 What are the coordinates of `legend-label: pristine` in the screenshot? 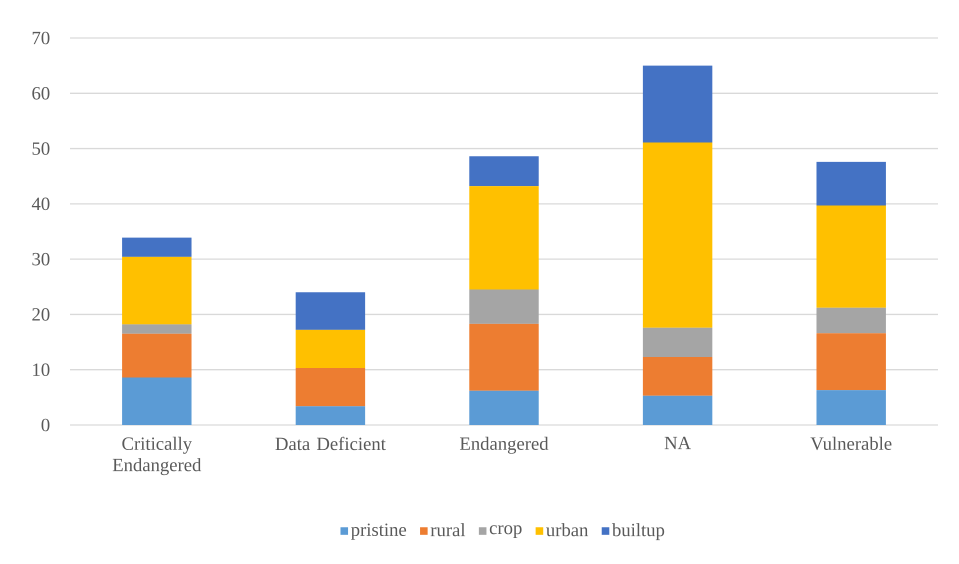 It's located at (378, 531).